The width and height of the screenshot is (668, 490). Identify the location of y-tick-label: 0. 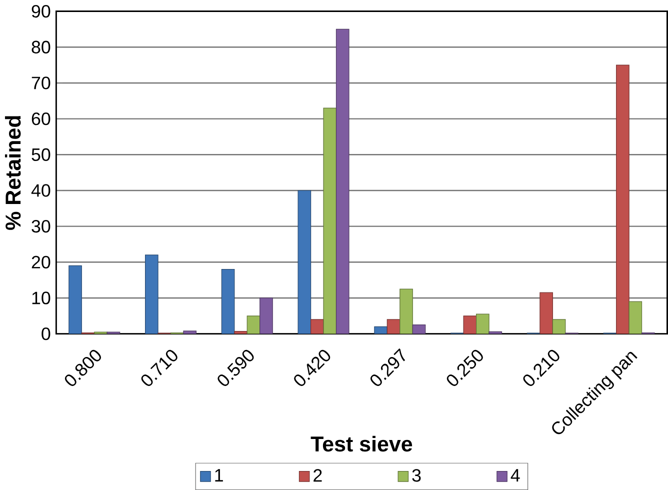
(46, 333).